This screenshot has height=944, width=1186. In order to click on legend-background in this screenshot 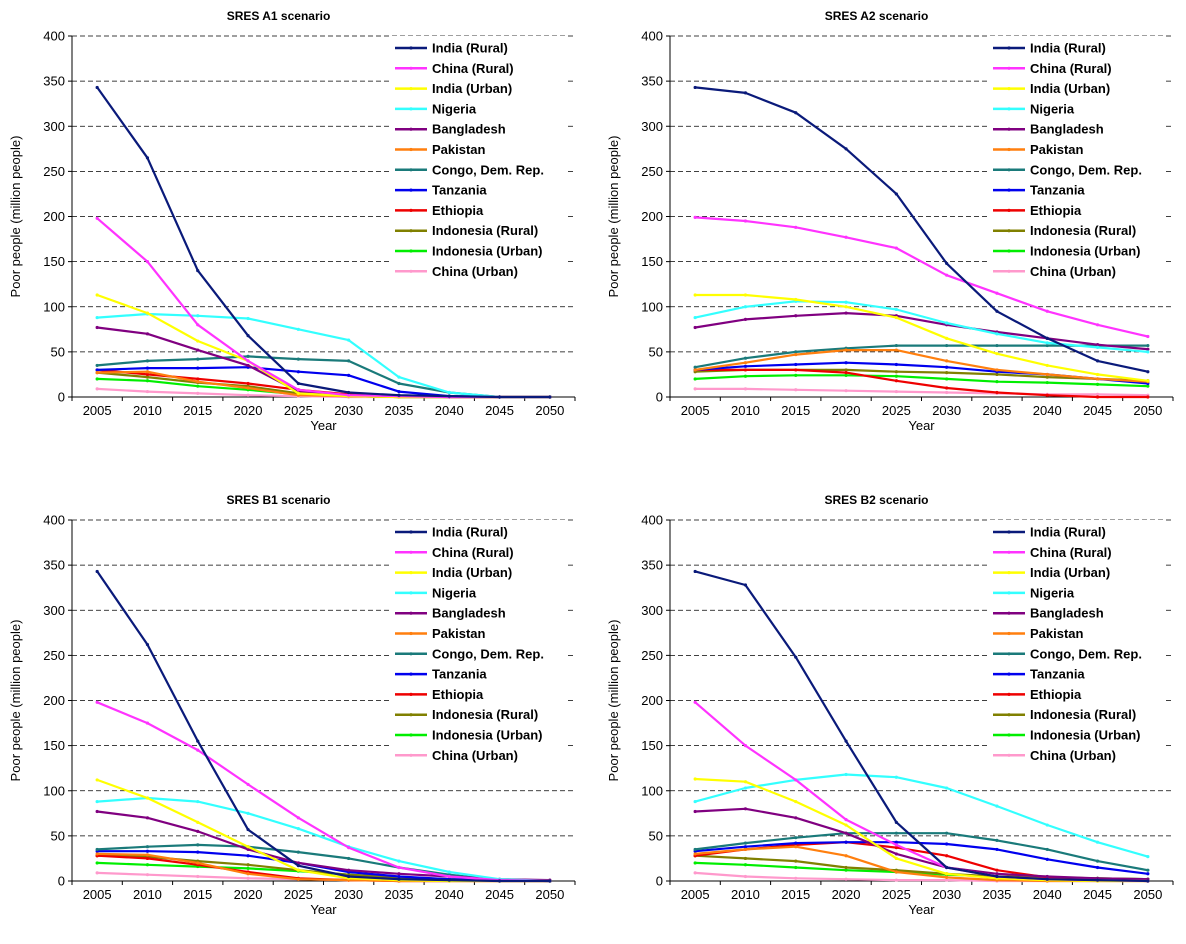, I will do `click(477, 644)`.